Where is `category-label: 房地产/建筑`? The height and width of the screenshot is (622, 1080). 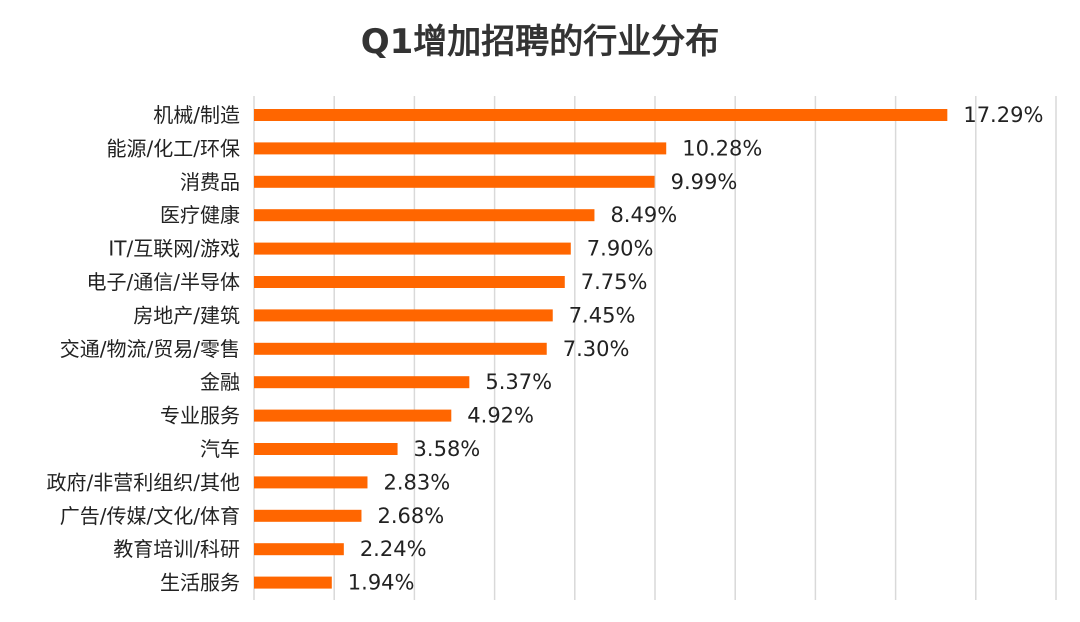 category-label: 房地产/建筑 is located at coordinates (186, 315).